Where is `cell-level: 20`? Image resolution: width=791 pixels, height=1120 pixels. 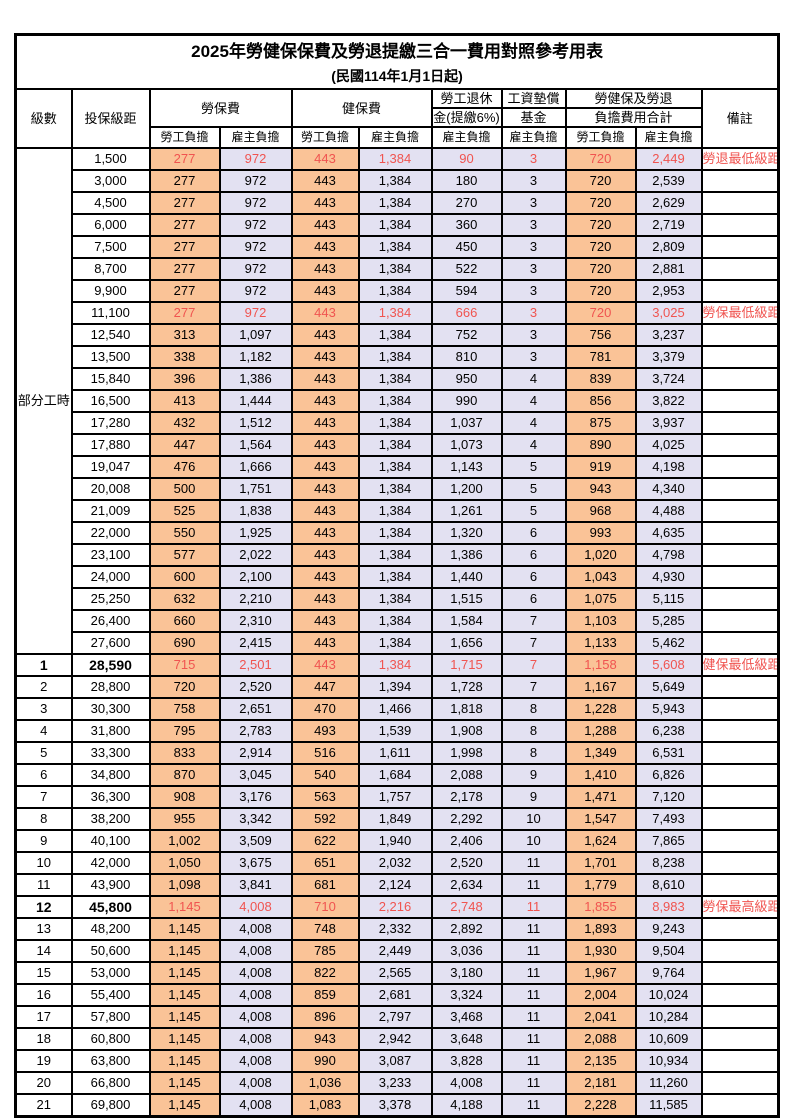 cell-level: 20 is located at coordinates (43, 1083).